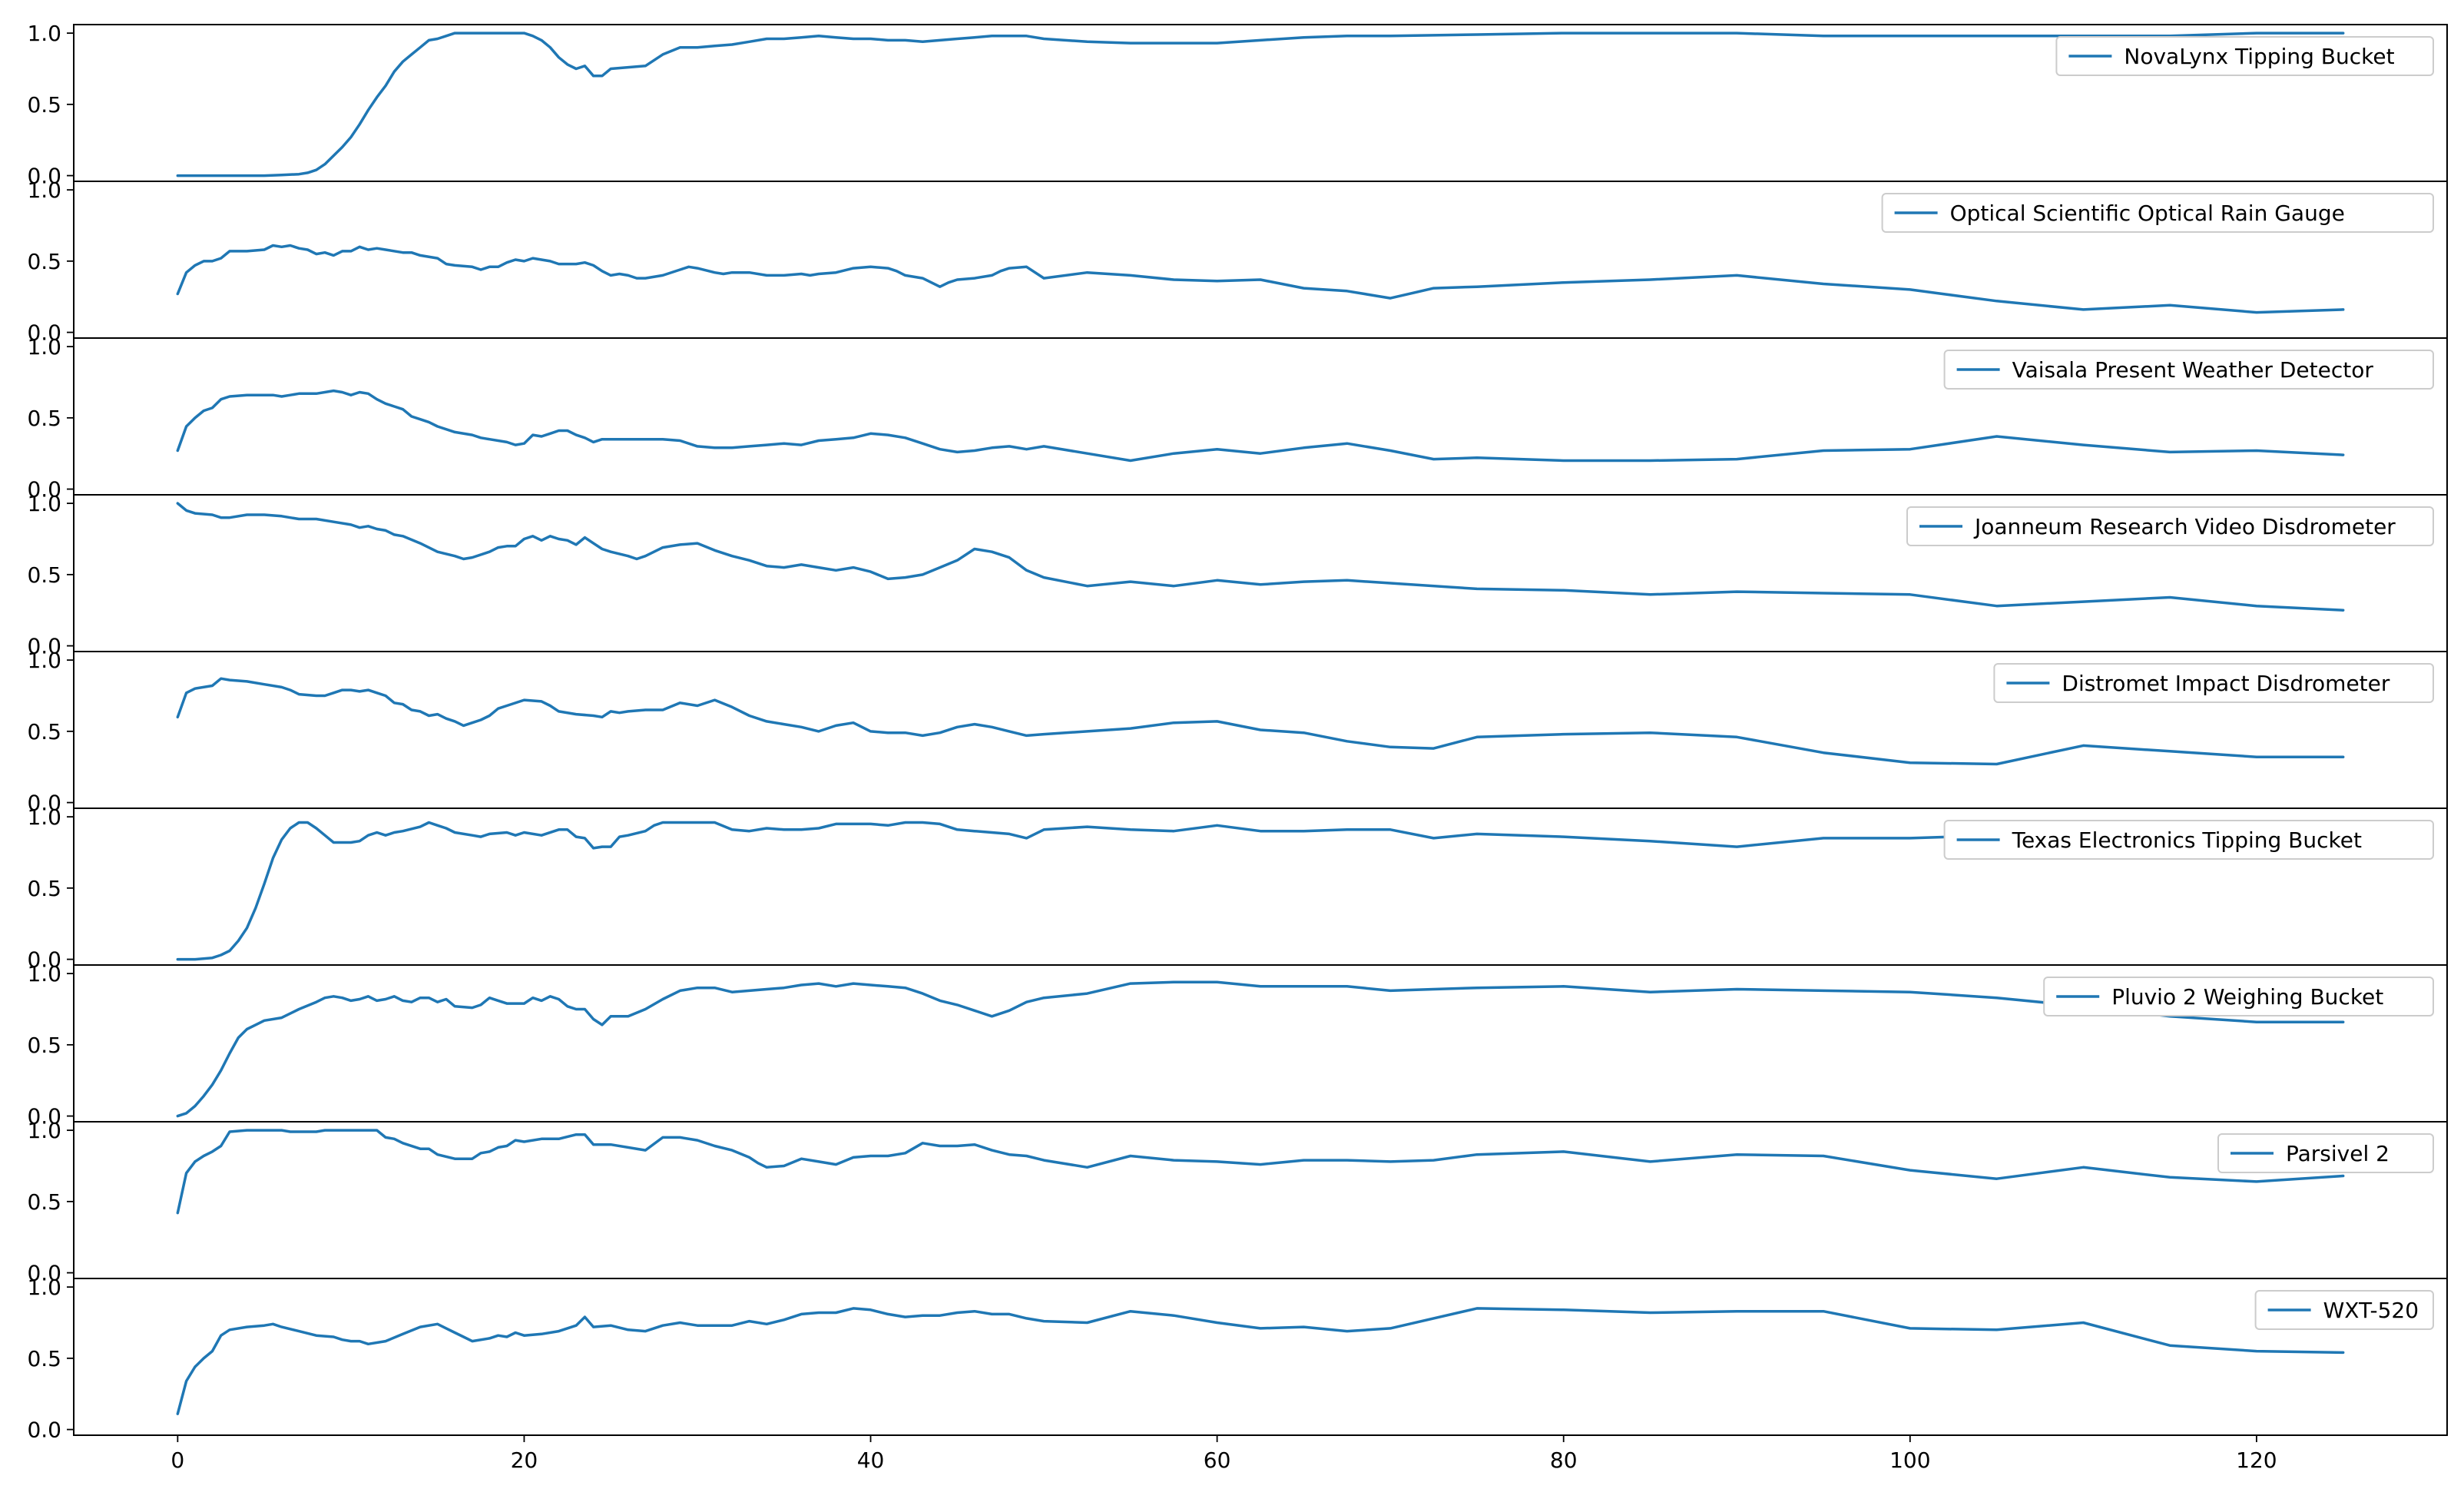  Describe the element at coordinates (1564, 1460) in the screenshot. I see `x-tick-label: 80` at that location.